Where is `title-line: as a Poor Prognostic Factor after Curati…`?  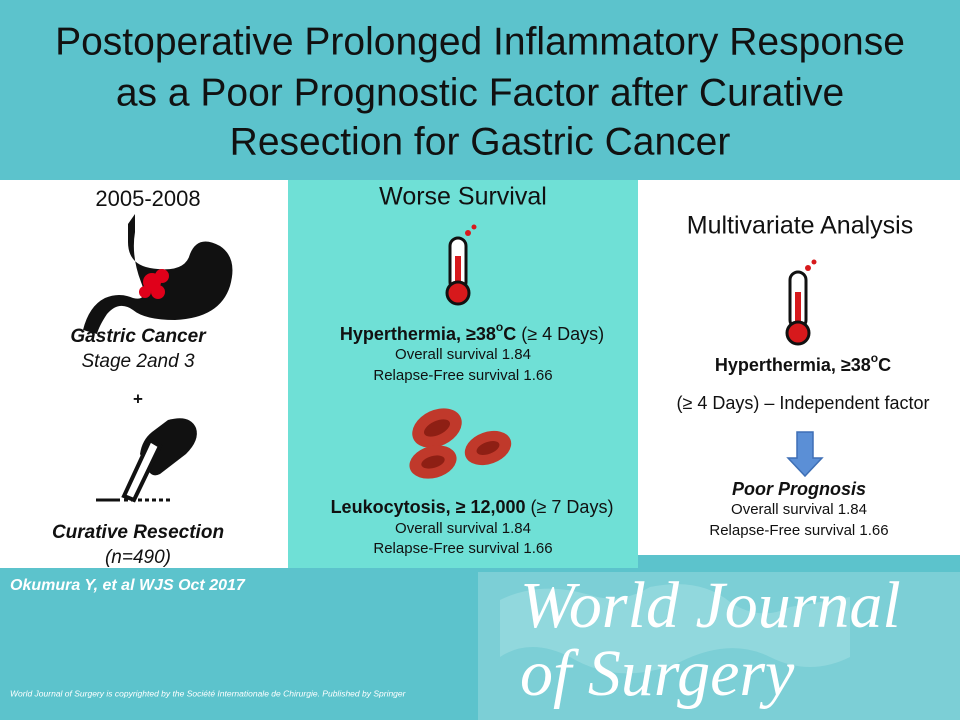 title-line: as a Poor Prognostic Factor after Curati… is located at coordinates (480, 92).